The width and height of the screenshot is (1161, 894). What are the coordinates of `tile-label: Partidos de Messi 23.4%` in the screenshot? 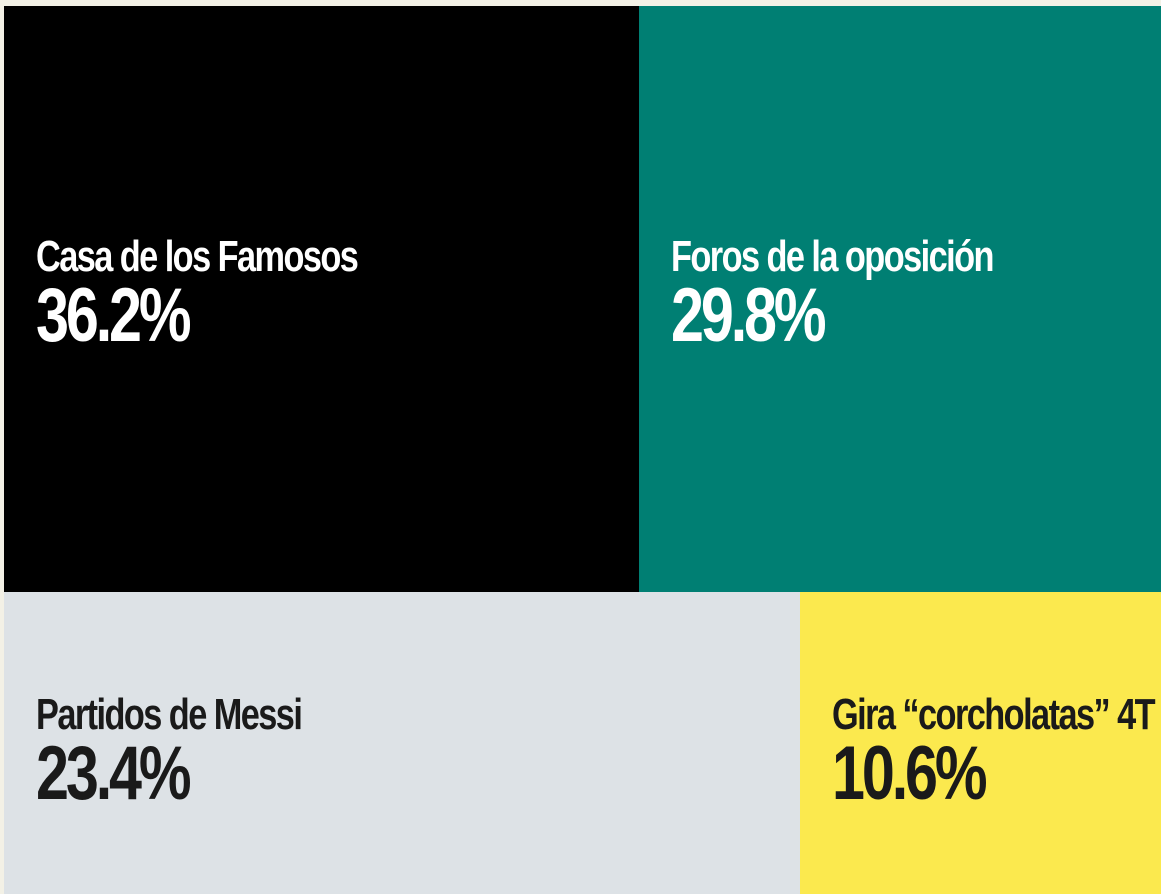 It's located at (169, 753).